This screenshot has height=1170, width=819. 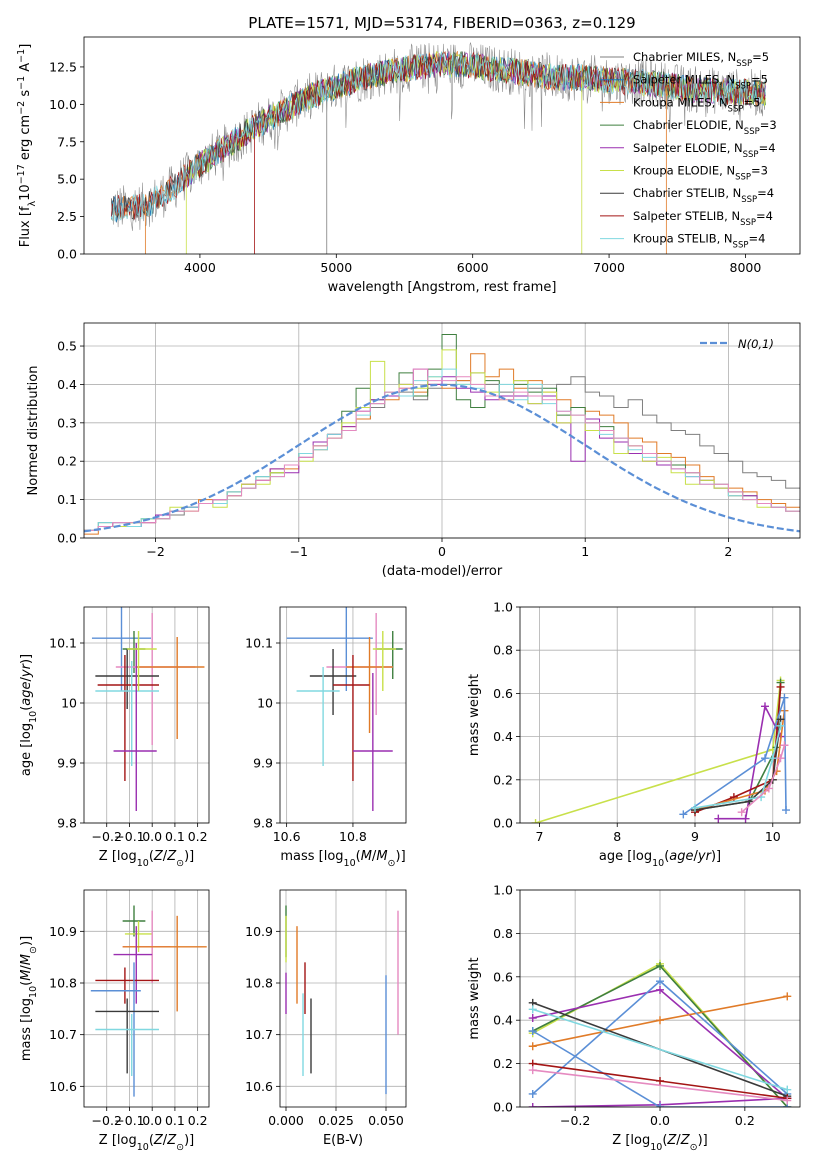 I want to click on y-axis-label: age [log10(age/yr)], so click(x=29, y=715).